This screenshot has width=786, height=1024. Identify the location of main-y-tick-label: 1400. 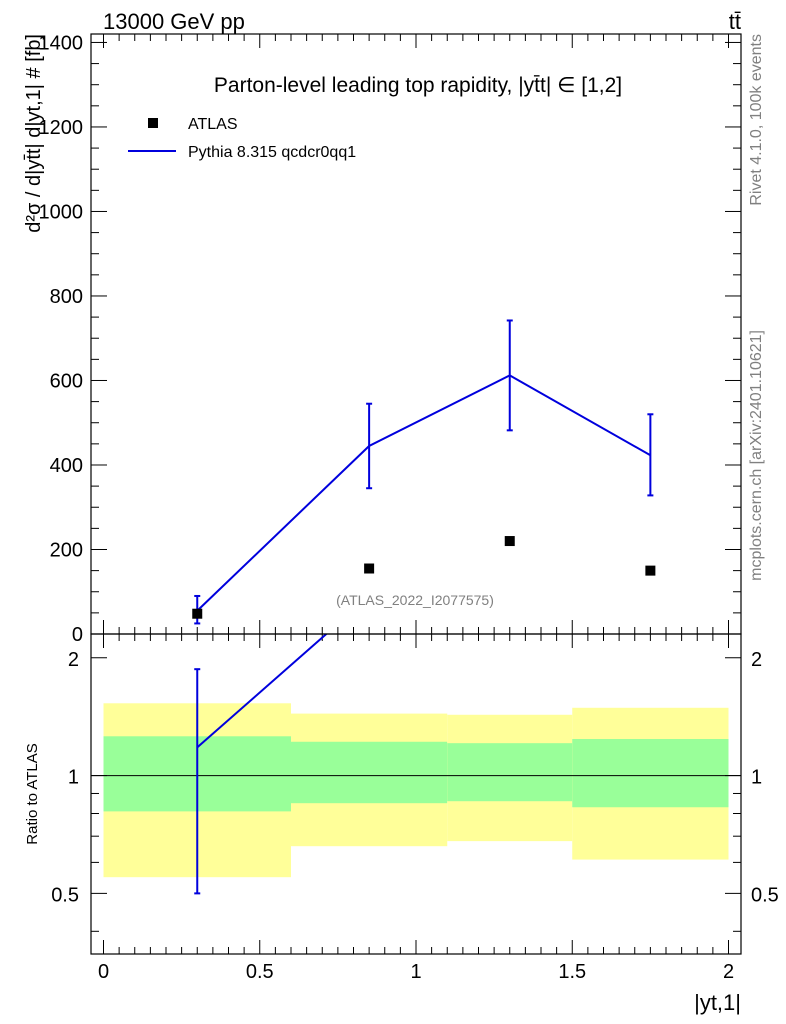
(61, 43).